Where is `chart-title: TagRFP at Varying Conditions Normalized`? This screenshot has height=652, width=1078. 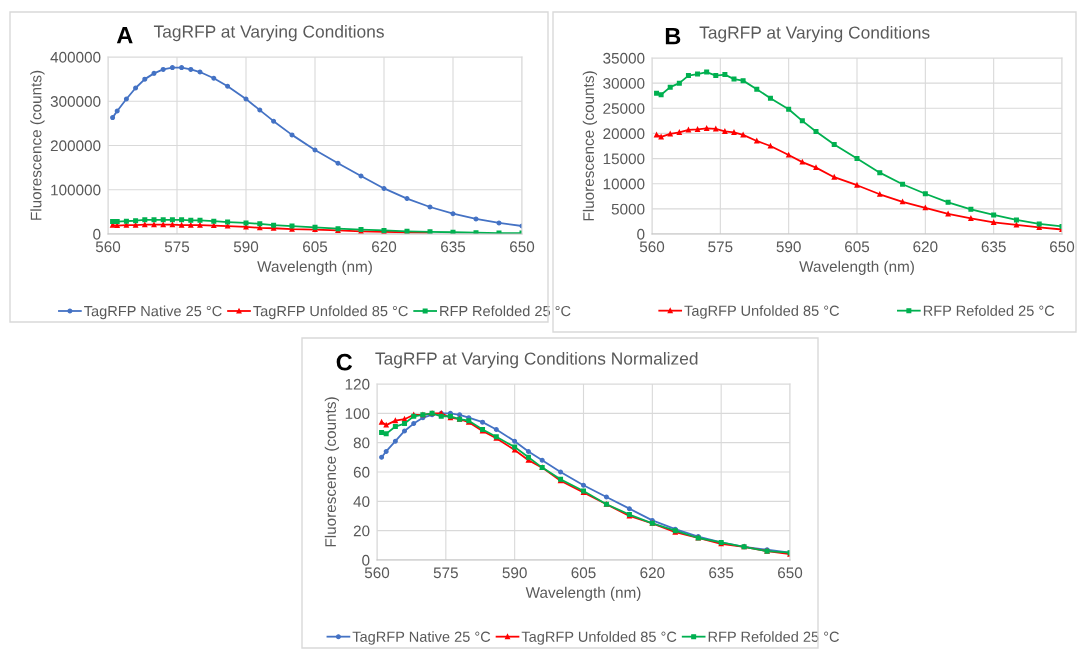 chart-title: TagRFP at Varying Conditions Normalized is located at coordinates (536, 360).